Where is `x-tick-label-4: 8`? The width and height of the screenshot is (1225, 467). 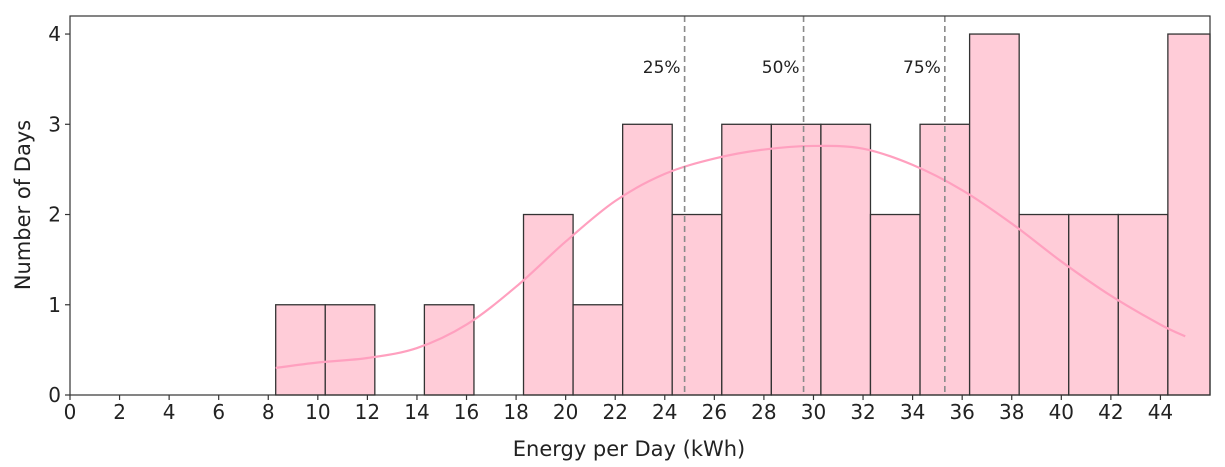 x-tick-label-4: 8 is located at coordinates (268, 412).